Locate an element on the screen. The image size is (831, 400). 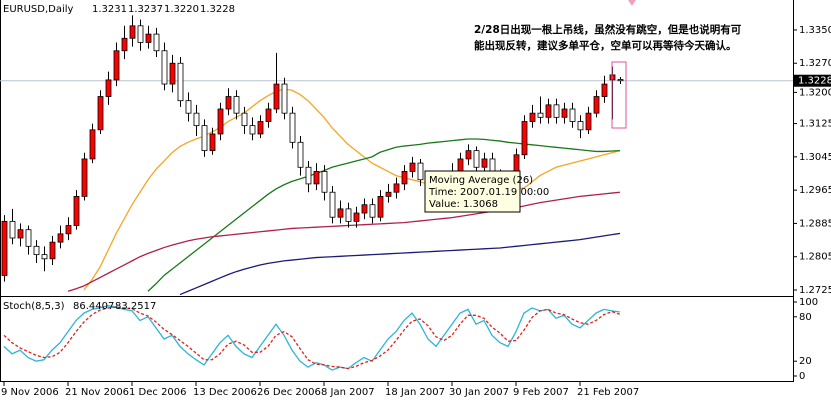
y-tick-label: 1.2965 is located at coordinates (815, 190).